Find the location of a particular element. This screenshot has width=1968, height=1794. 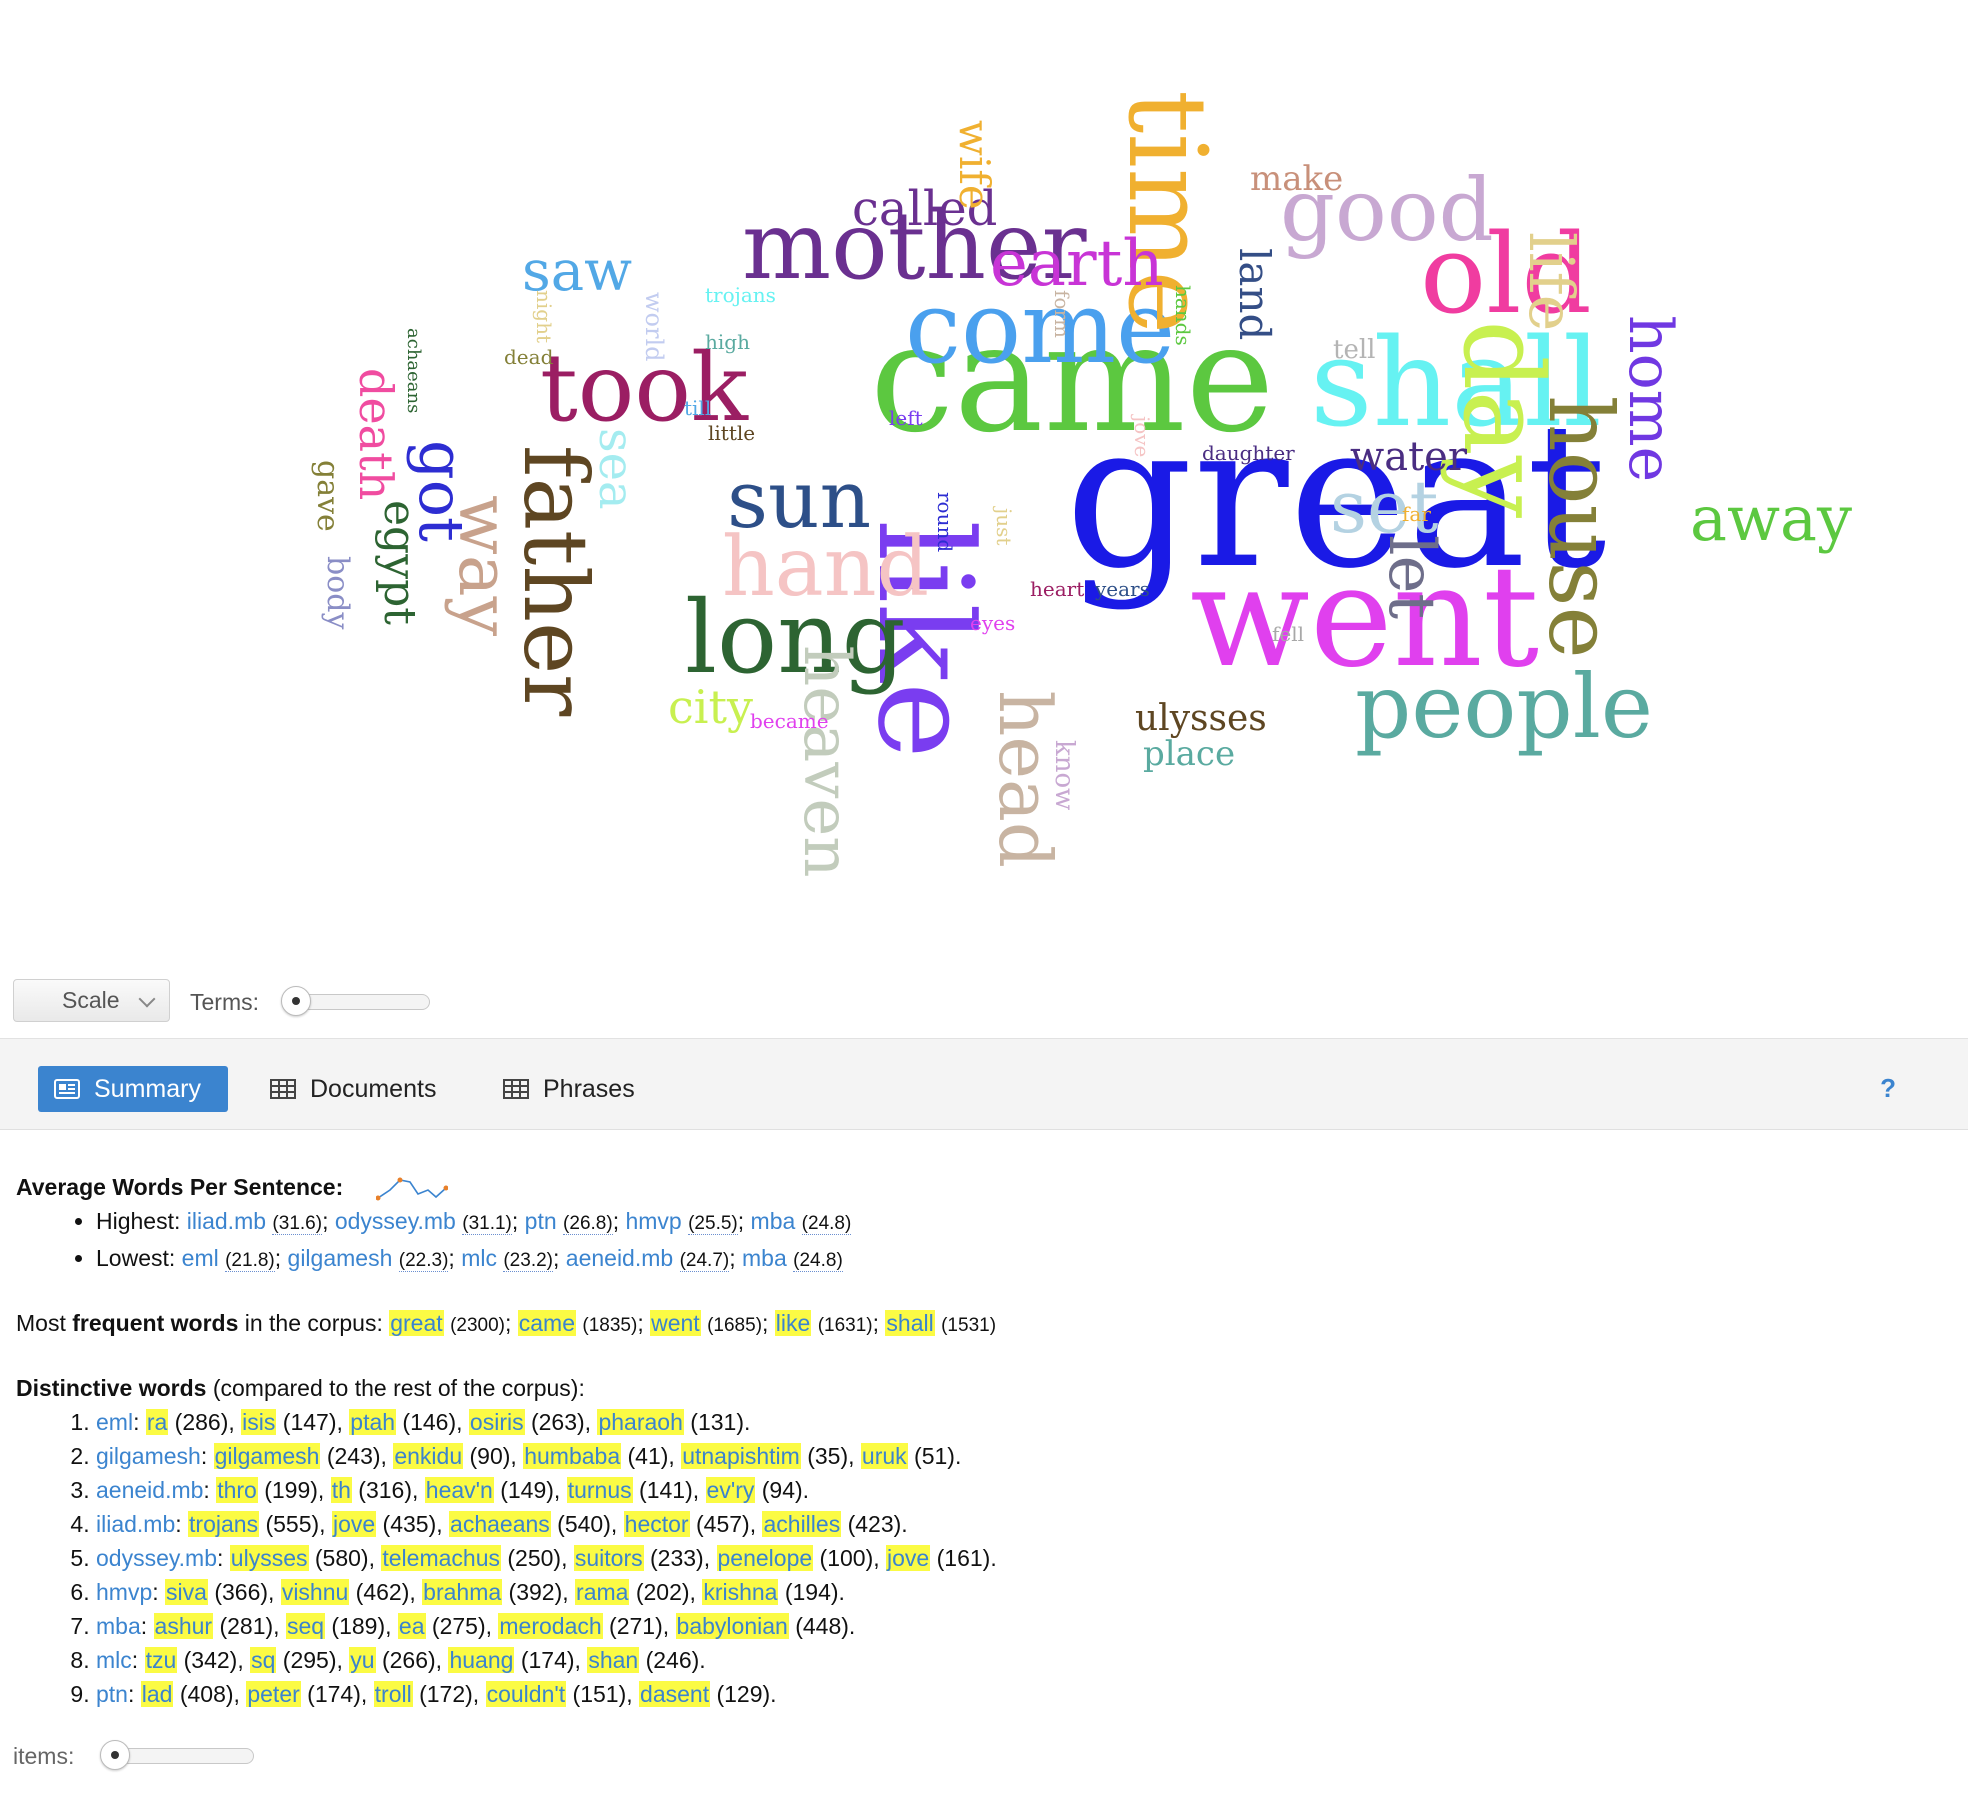

cloud-word: round is located at coordinates (945, 522).